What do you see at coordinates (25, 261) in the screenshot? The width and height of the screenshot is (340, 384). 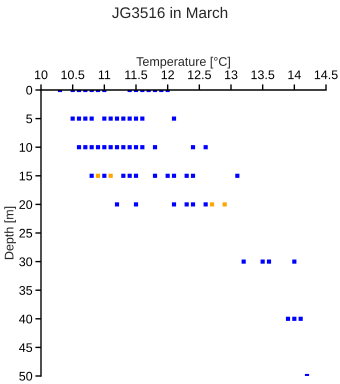 I see `y-tick-label: 30` at bounding box center [25, 261].